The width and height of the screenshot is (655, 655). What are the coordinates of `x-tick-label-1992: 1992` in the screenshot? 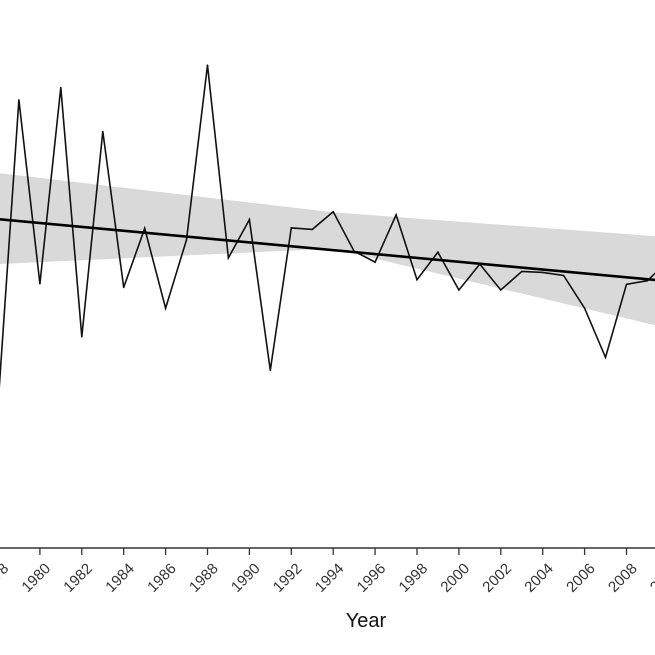 It's located at (288, 578).